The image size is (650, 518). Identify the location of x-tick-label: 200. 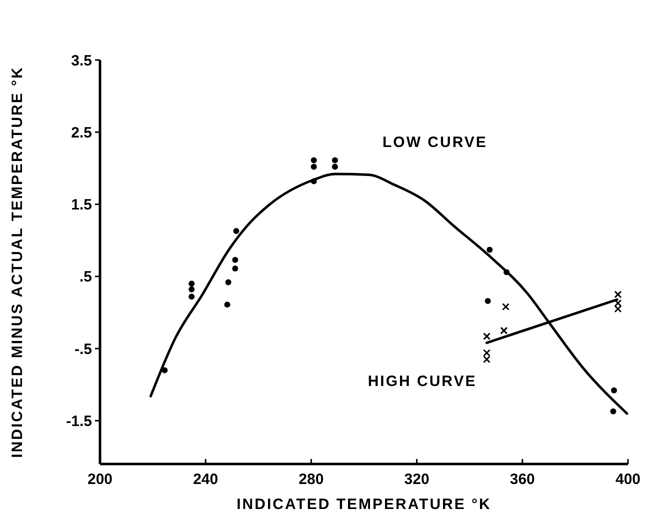
(100, 479).